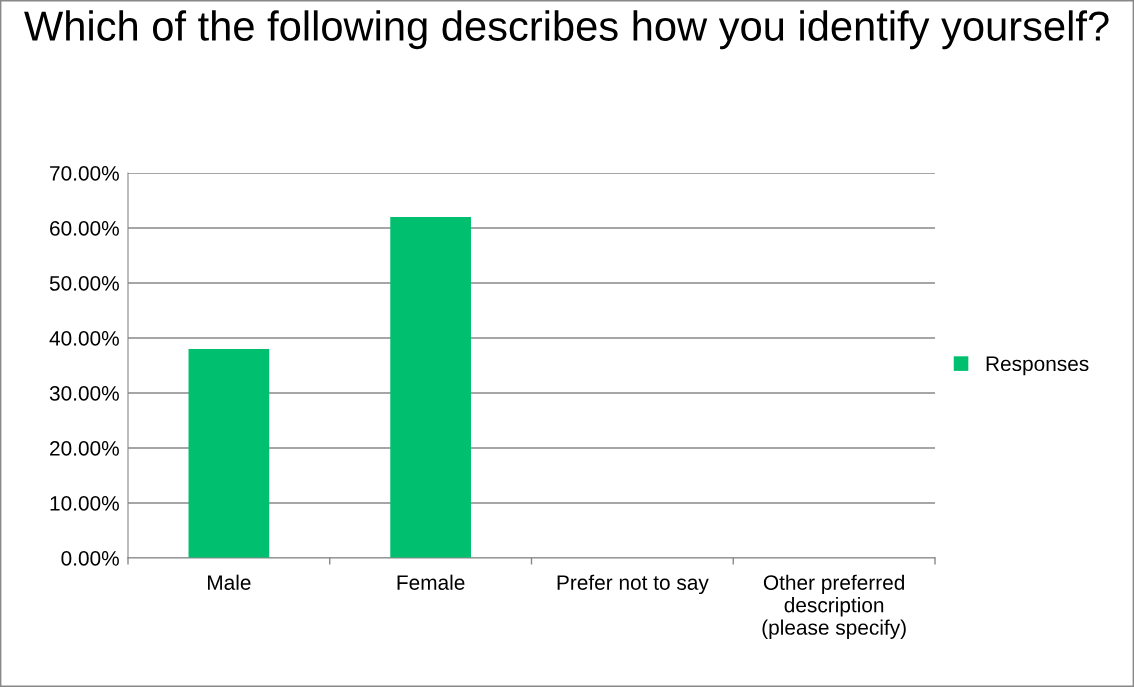 The width and height of the screenshot is (1134, 687). What do you see at coordinates (431, 582) in the screenshot?
I see `x-tick-label: Female` at bounding box center [431, 582].